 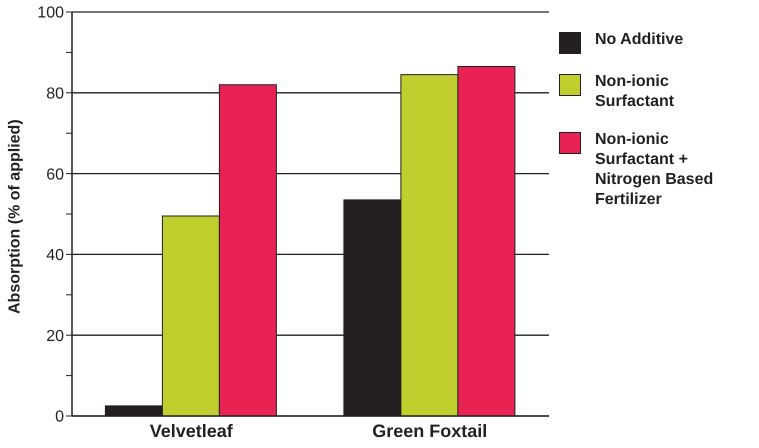 I want to click on x-tick-label: Velvetleaf, so click(x=192, y=430).